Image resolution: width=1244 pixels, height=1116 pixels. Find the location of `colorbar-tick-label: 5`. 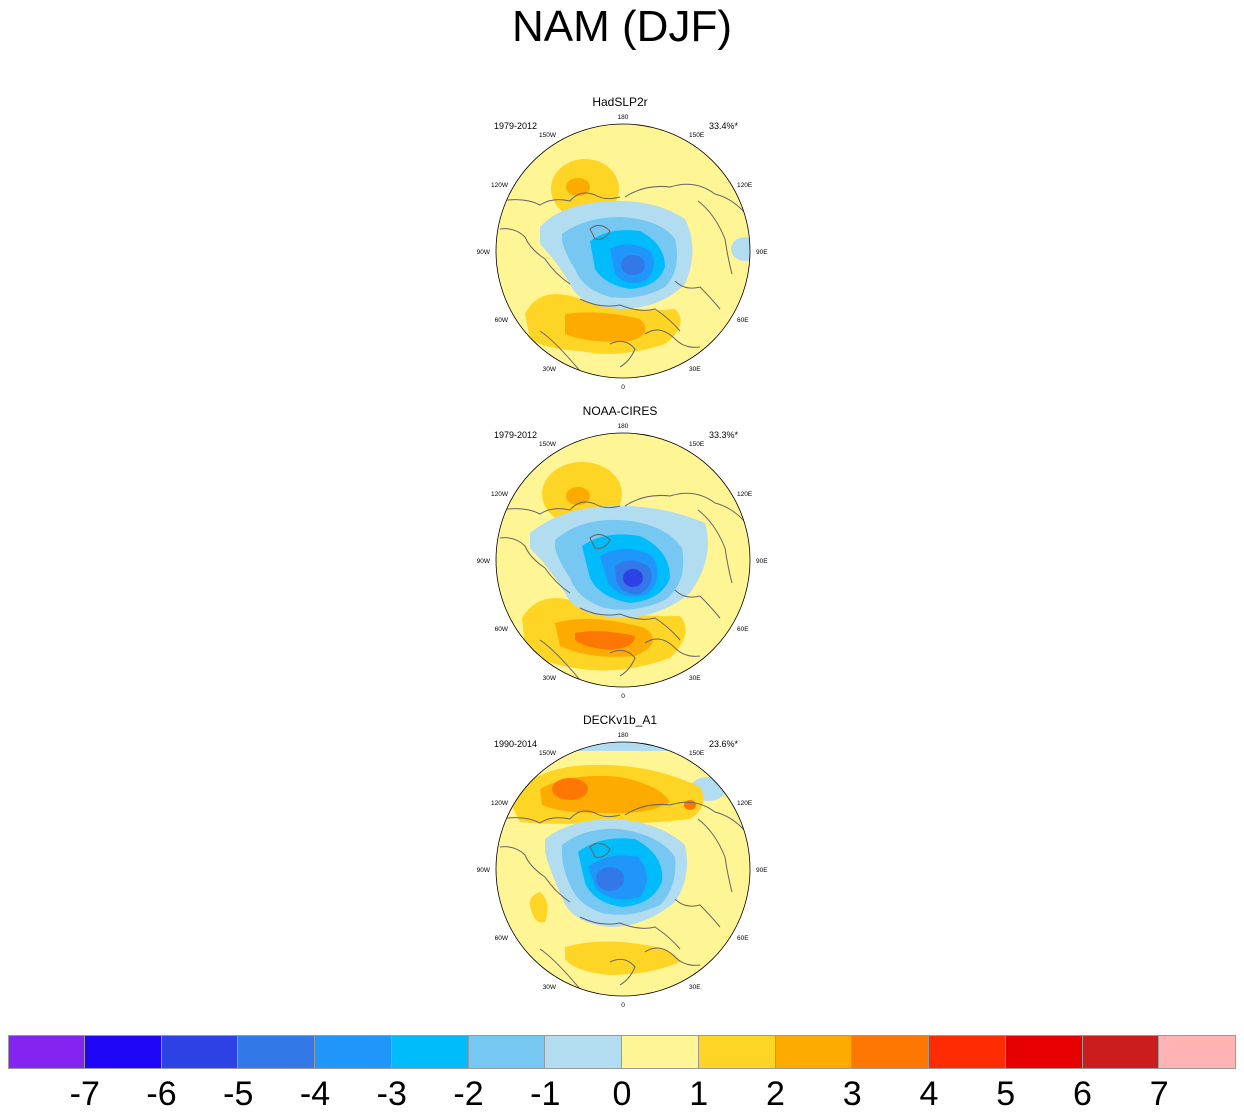

colorbar-tick-label: 5 is located at coordinates (1006, 1094).